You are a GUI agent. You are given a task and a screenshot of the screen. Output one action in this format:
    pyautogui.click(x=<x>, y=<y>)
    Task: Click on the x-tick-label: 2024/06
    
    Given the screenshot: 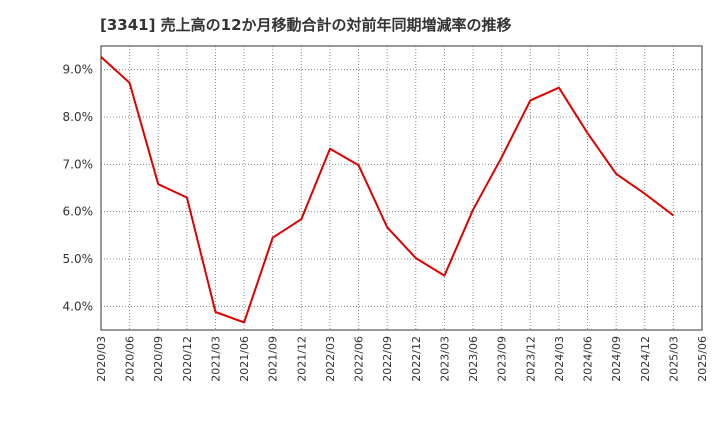 What is the action you would take?
    pyautogui.click(x=588, y=359)
    